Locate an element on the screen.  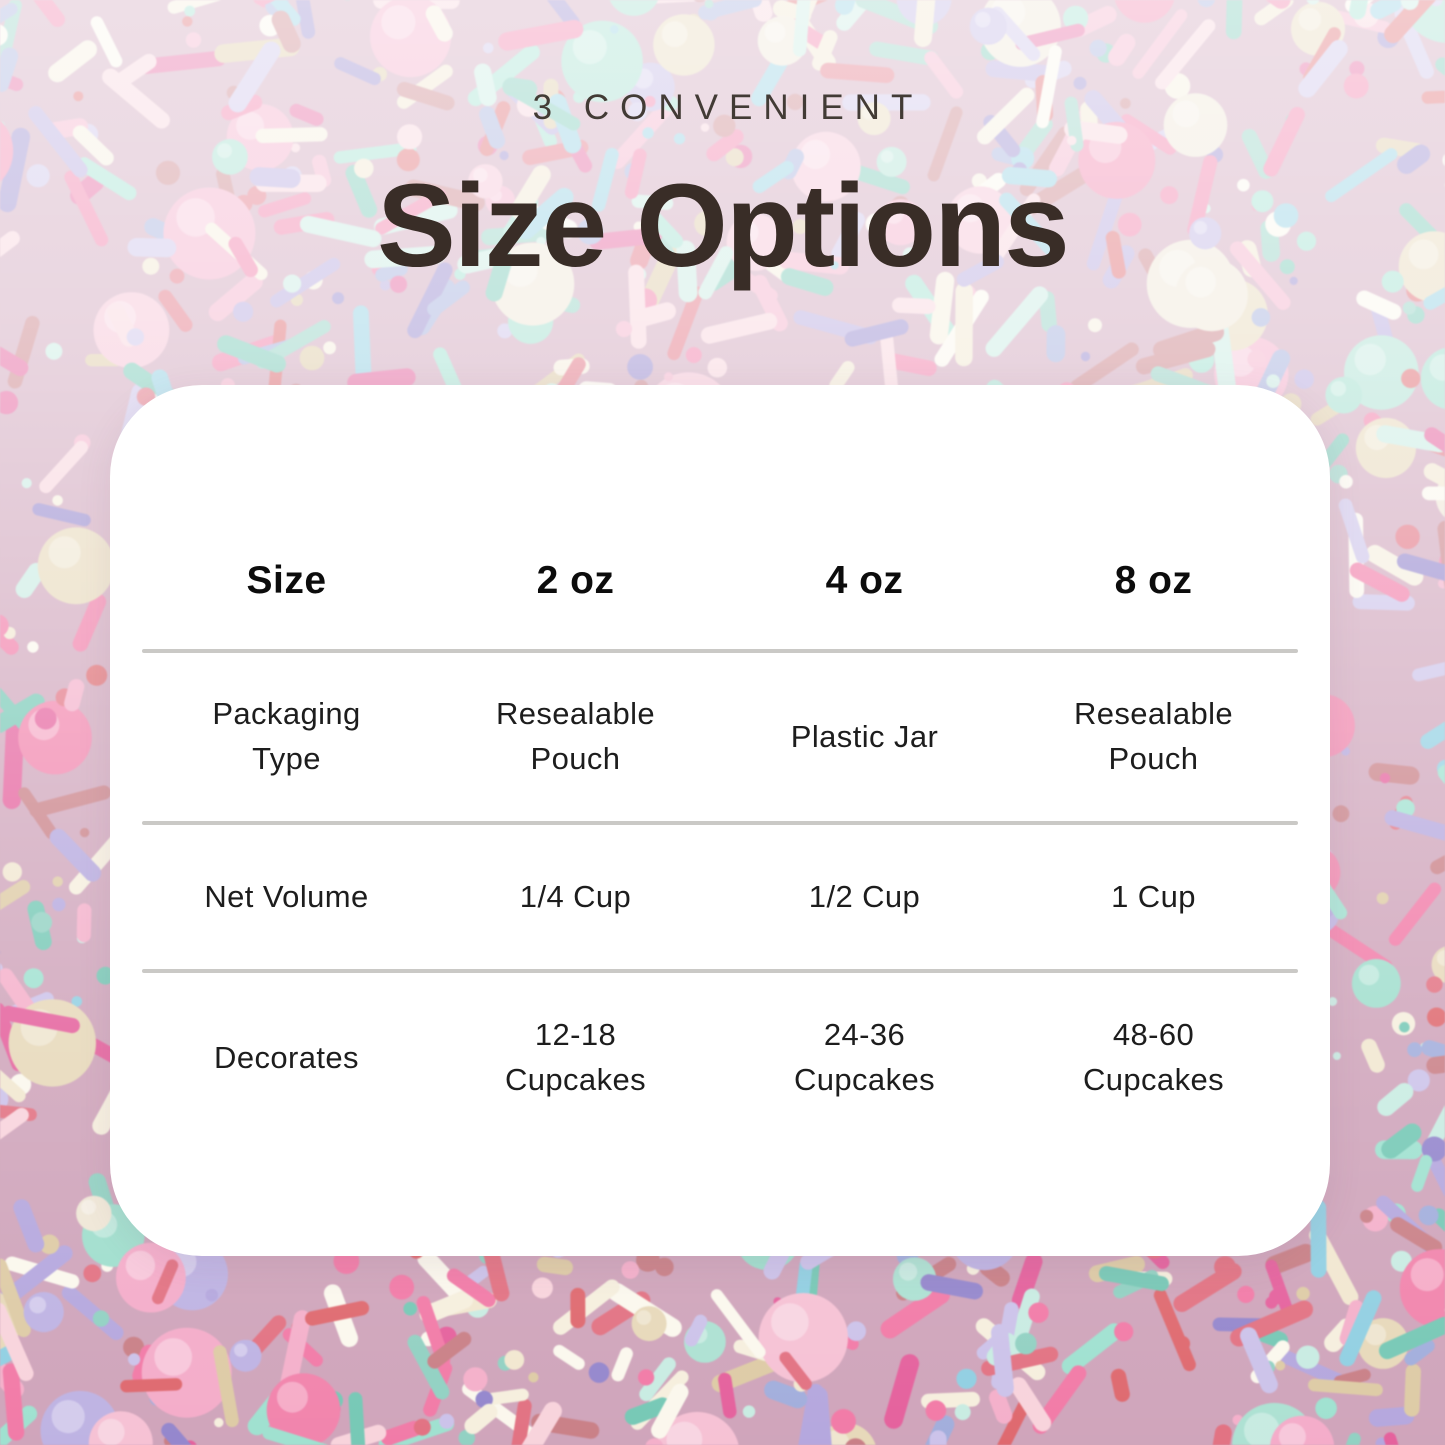
packaging-4oz: Plastic Jar is located at coordinates (864, 736).